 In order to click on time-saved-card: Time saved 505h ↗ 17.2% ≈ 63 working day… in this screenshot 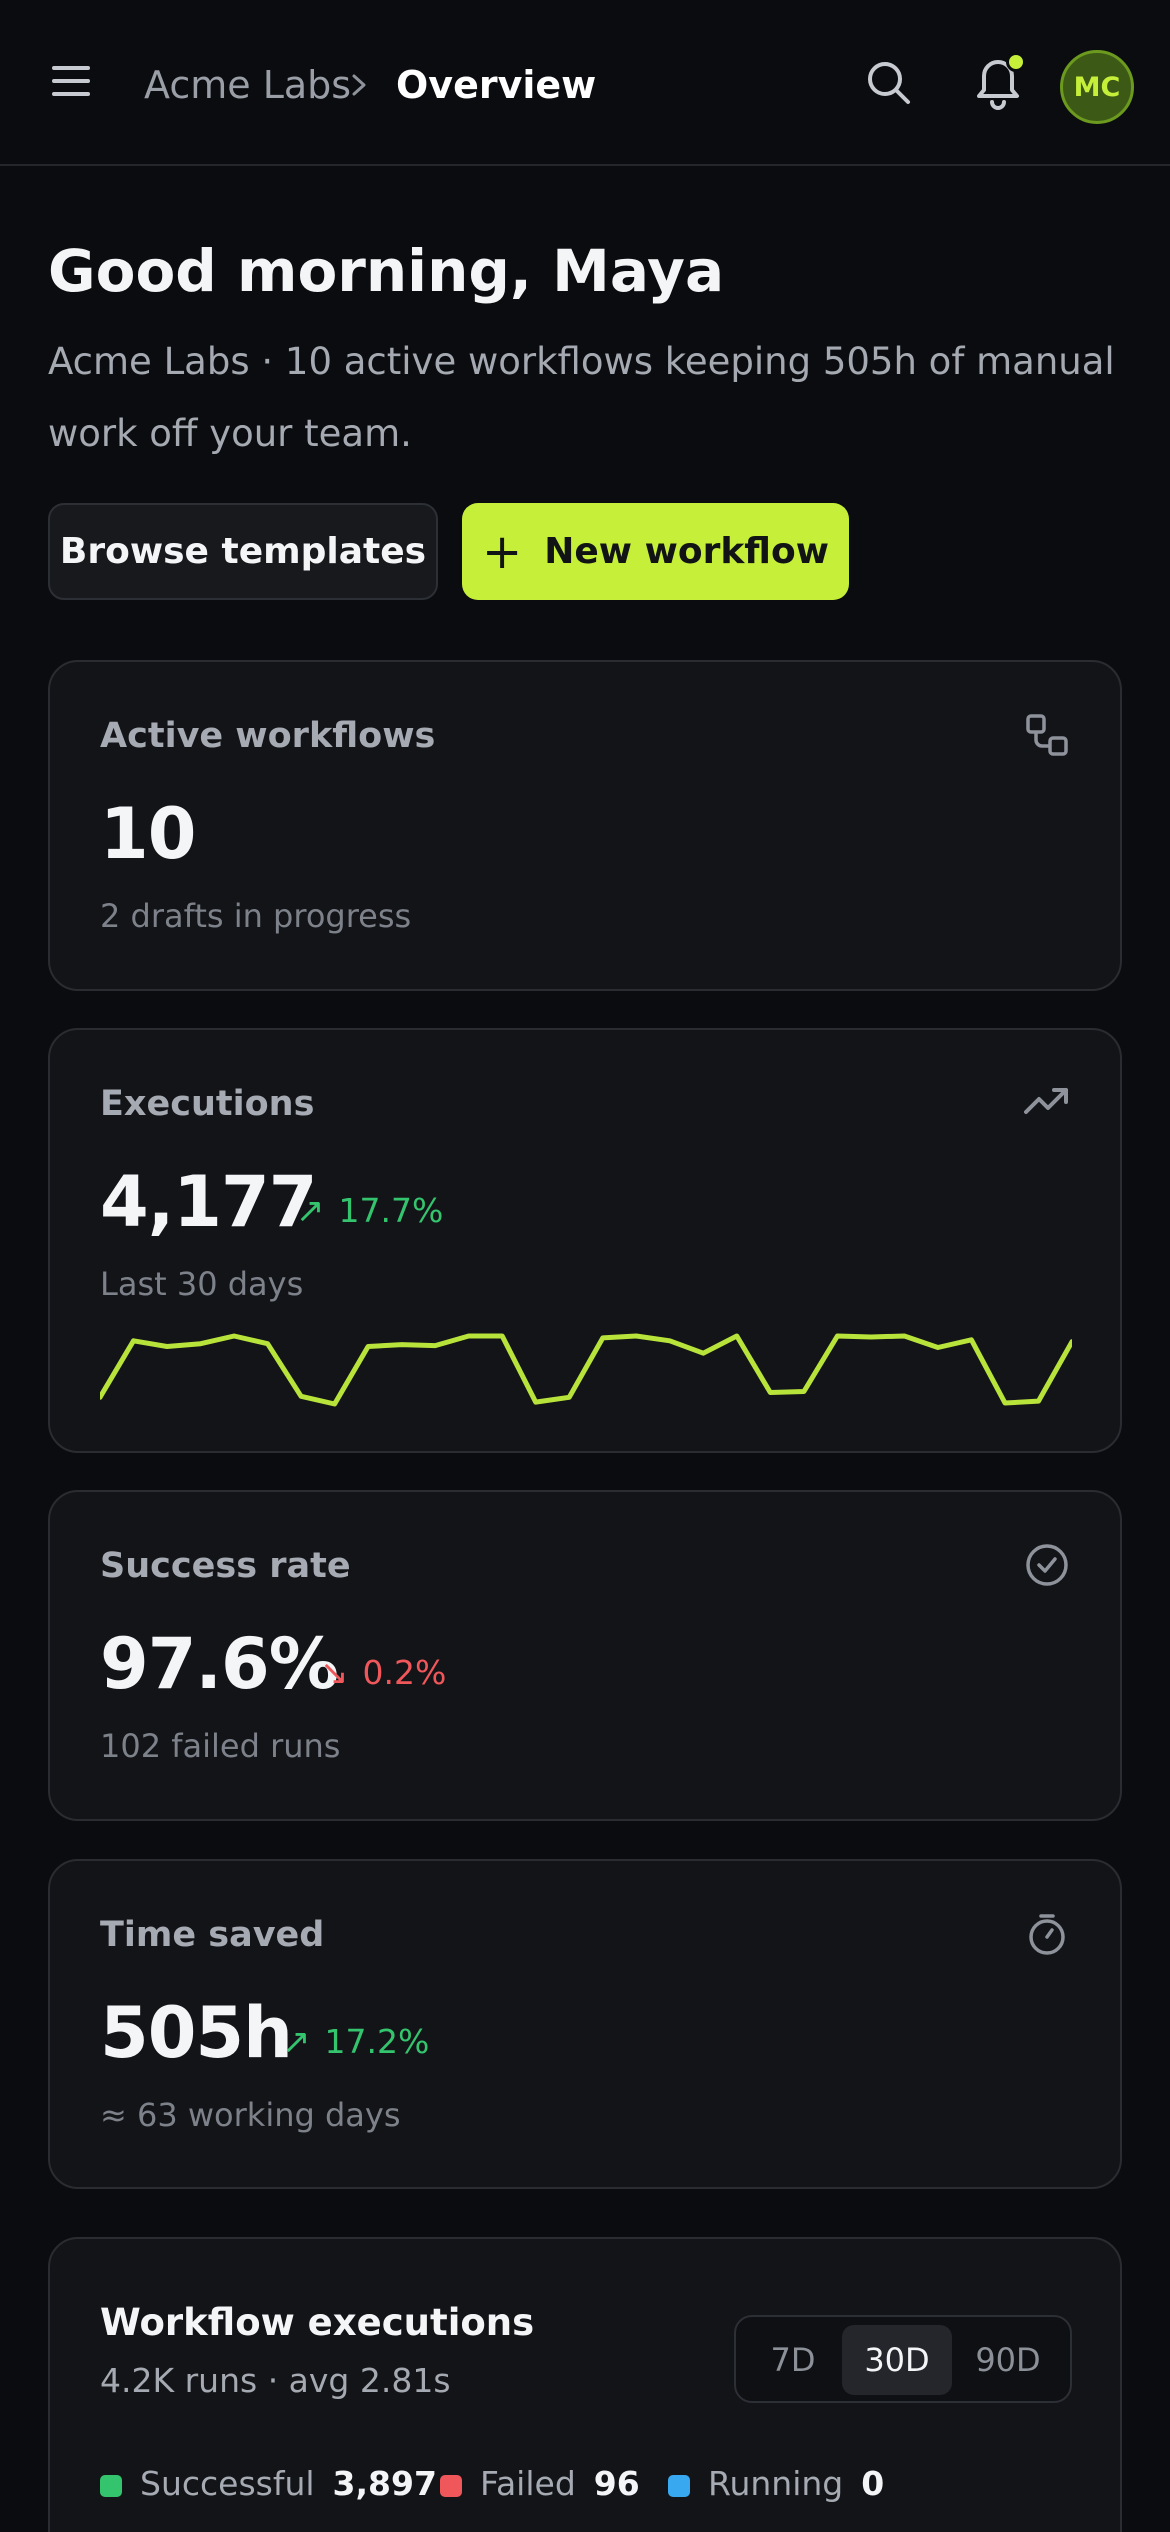, I will do `click(585, 2024)`.